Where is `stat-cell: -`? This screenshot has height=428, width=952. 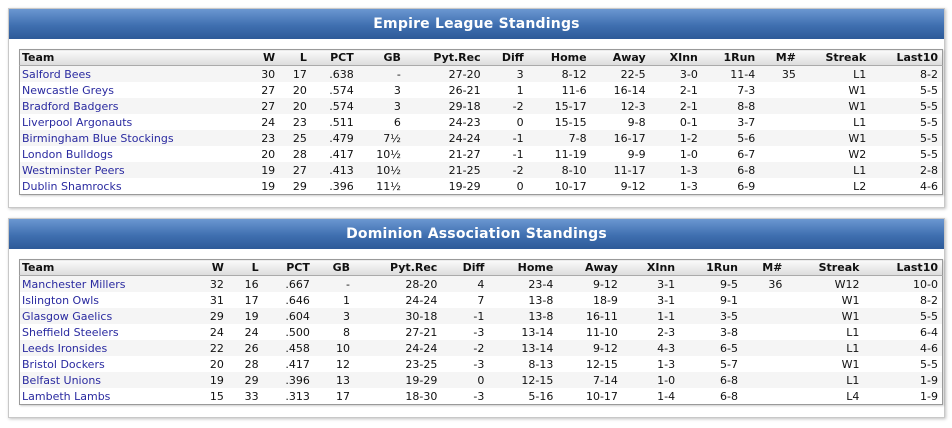
stat-cell: - is located at coordinates (381, 73).